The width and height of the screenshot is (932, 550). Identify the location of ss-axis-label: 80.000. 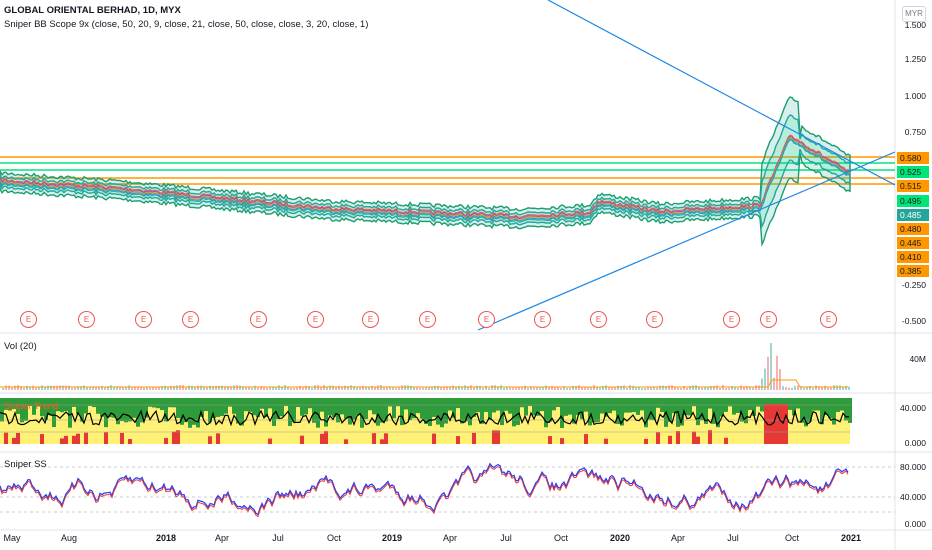
(913, 467).